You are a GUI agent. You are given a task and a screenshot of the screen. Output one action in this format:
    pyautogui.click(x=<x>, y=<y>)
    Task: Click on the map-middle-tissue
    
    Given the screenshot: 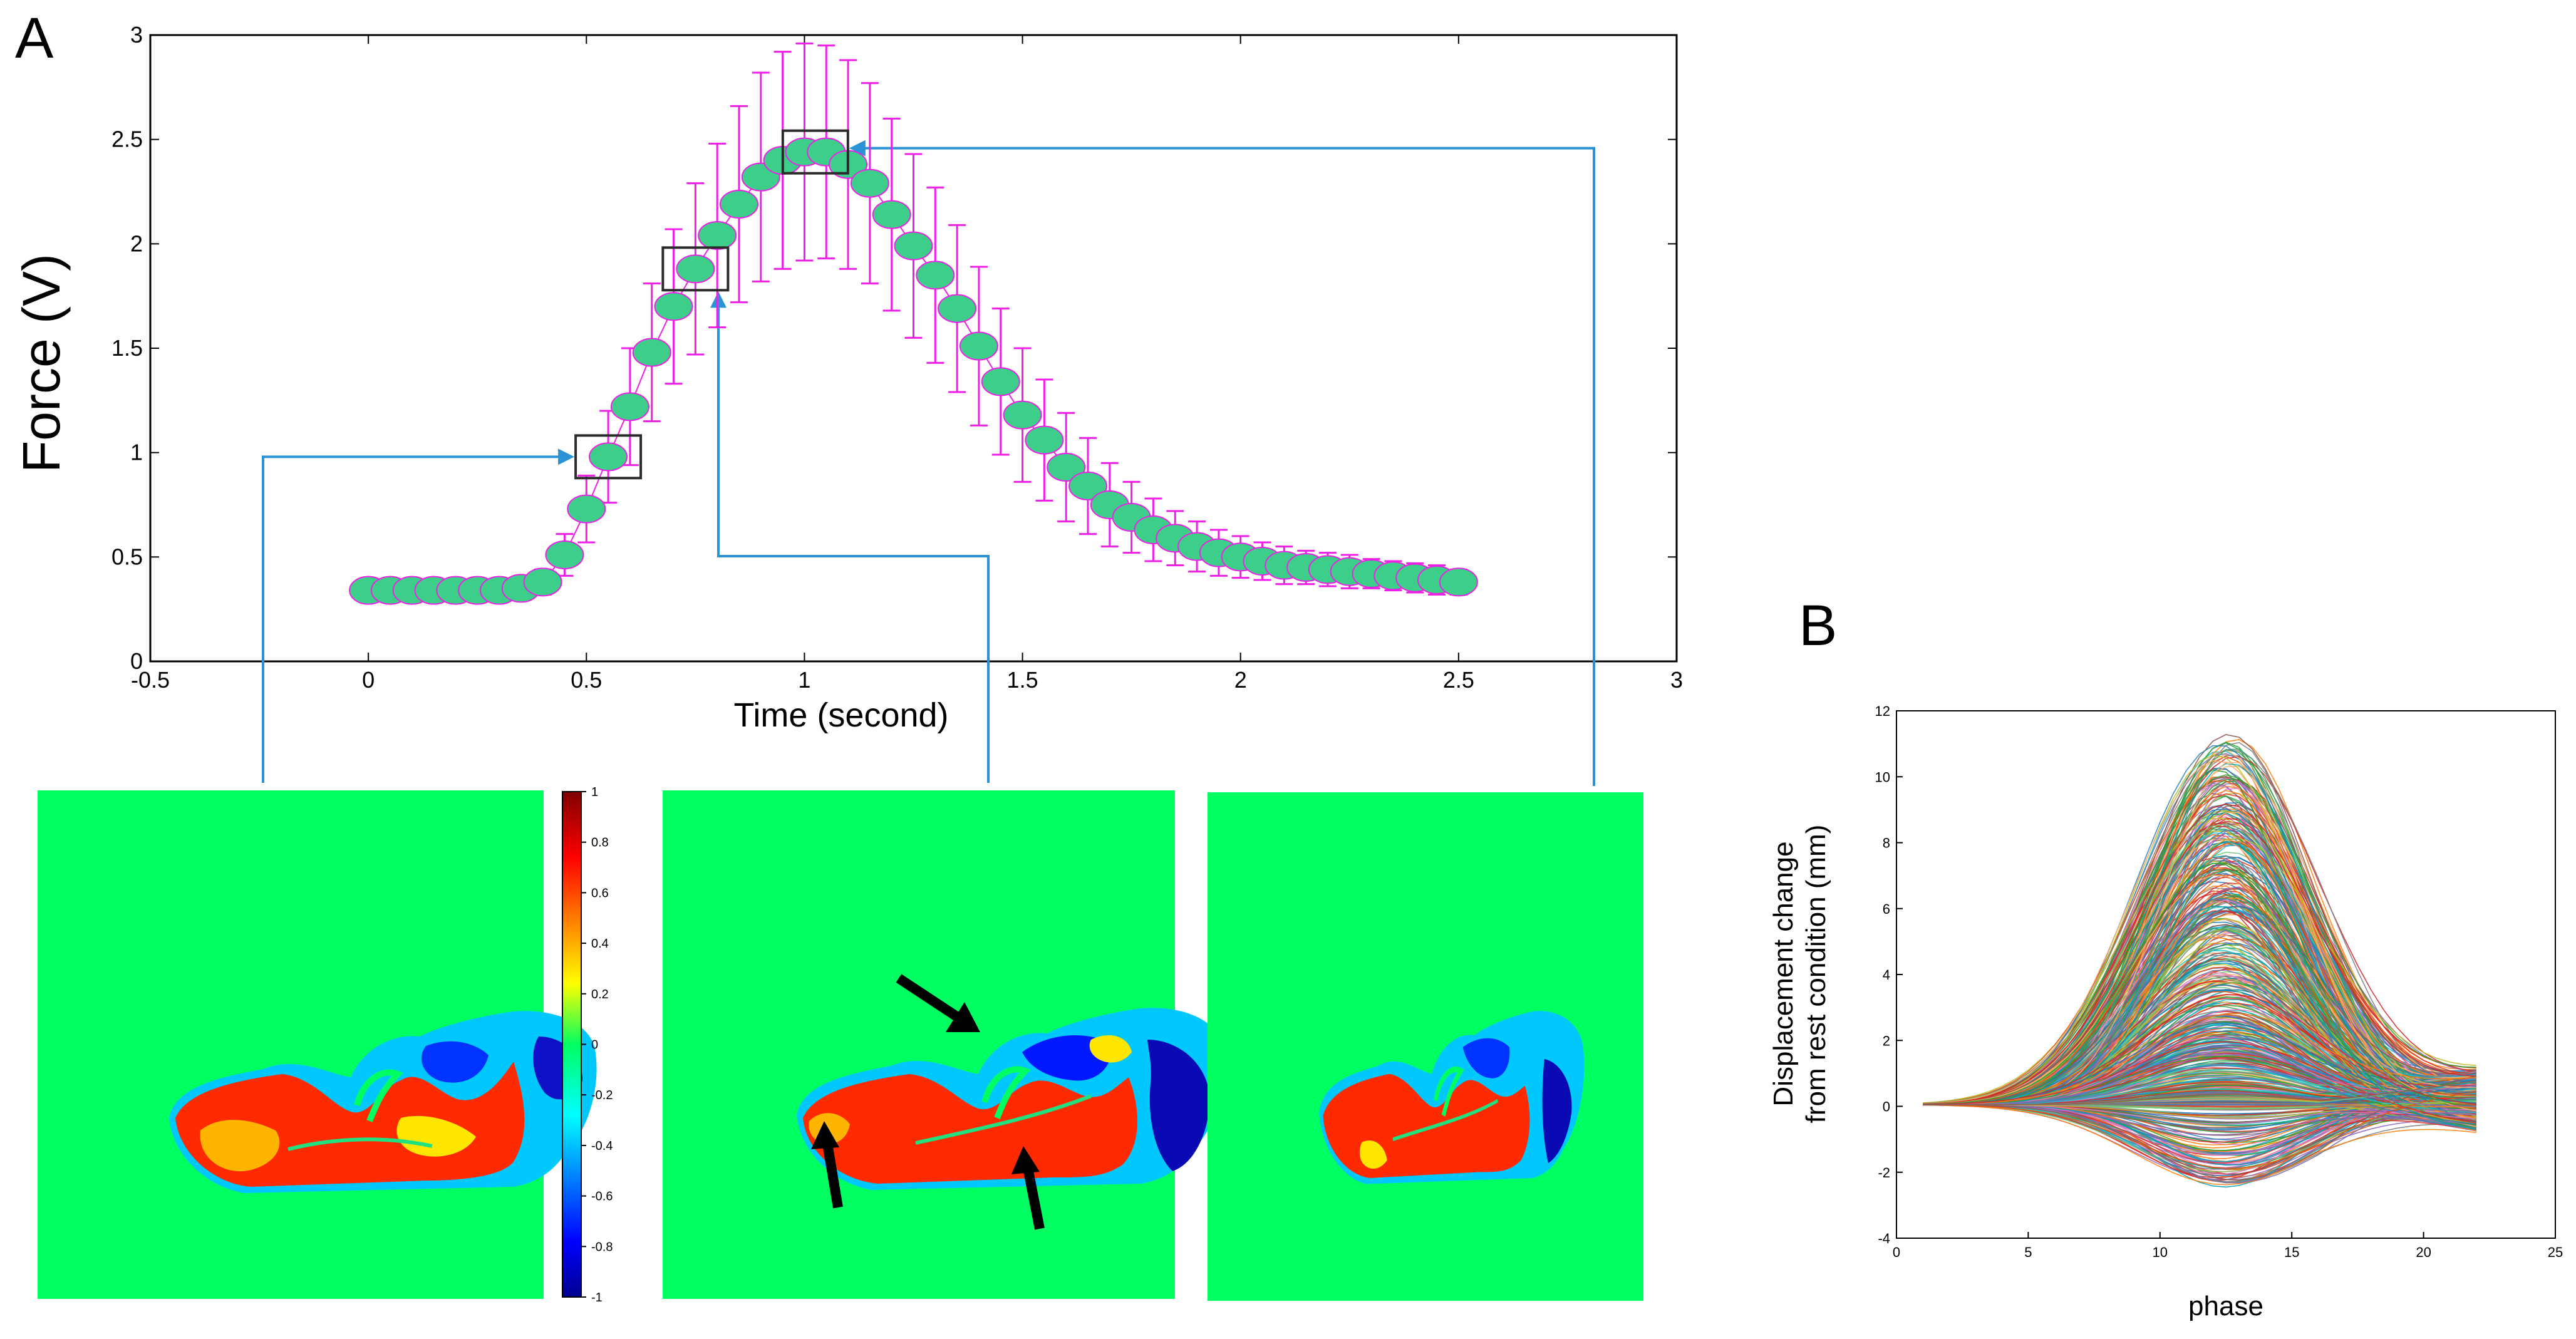 What is the action you would take?
    pyautogui.click(x=1010, y=1099)
    